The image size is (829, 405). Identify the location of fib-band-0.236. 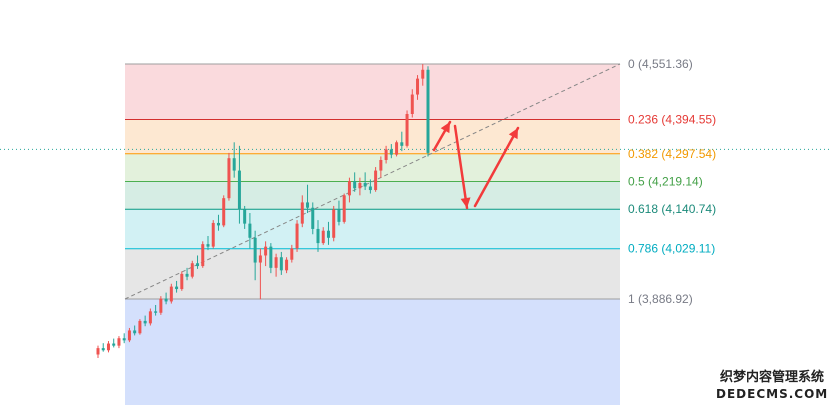
(372, 136).